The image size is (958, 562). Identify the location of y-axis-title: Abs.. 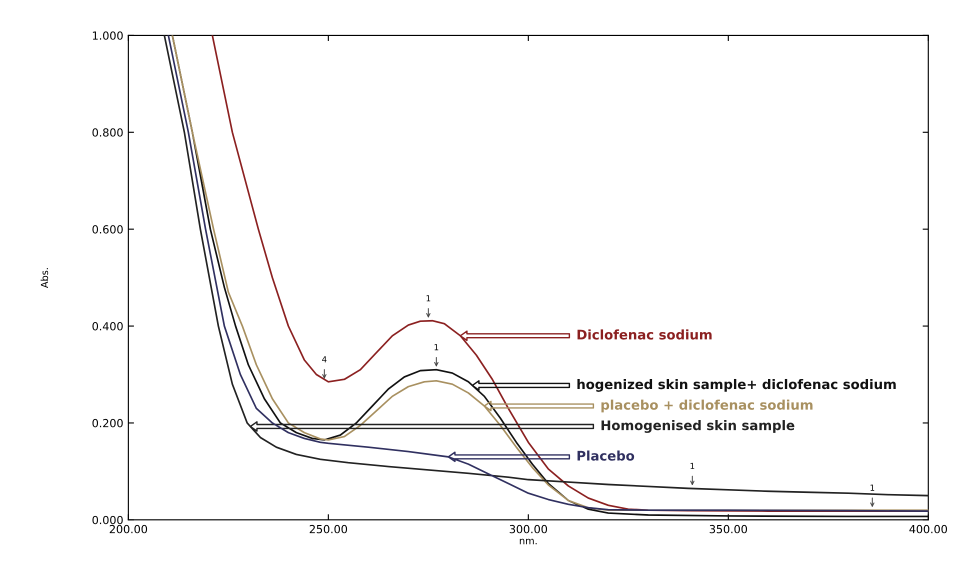
(44, 278).